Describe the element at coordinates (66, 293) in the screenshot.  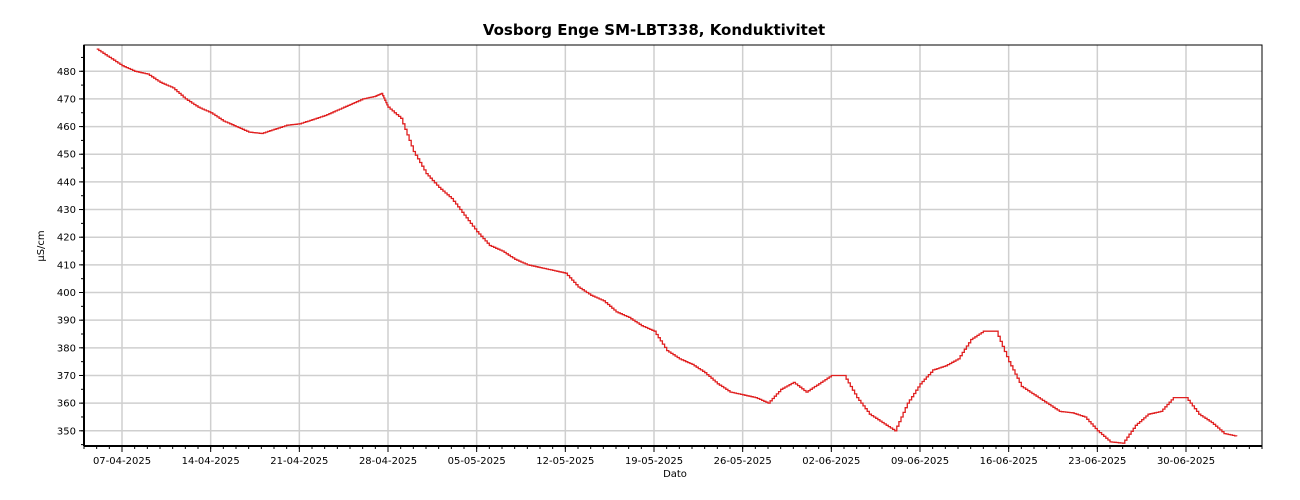
I see `y-tick-label: 400` at that location.